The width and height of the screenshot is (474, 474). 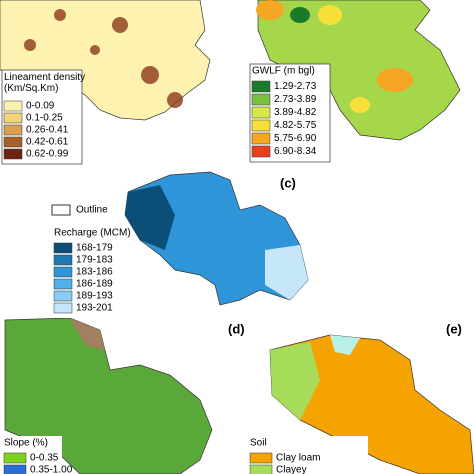 I want to click on recharge-west, so click(x=150, y=217).